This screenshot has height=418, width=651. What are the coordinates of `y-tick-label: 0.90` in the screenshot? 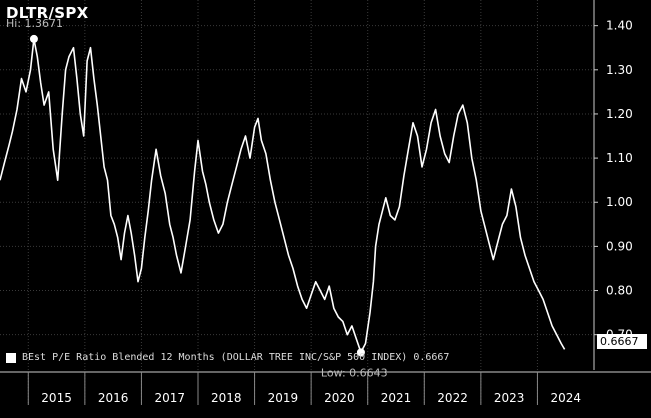 It's located at (619, 246).